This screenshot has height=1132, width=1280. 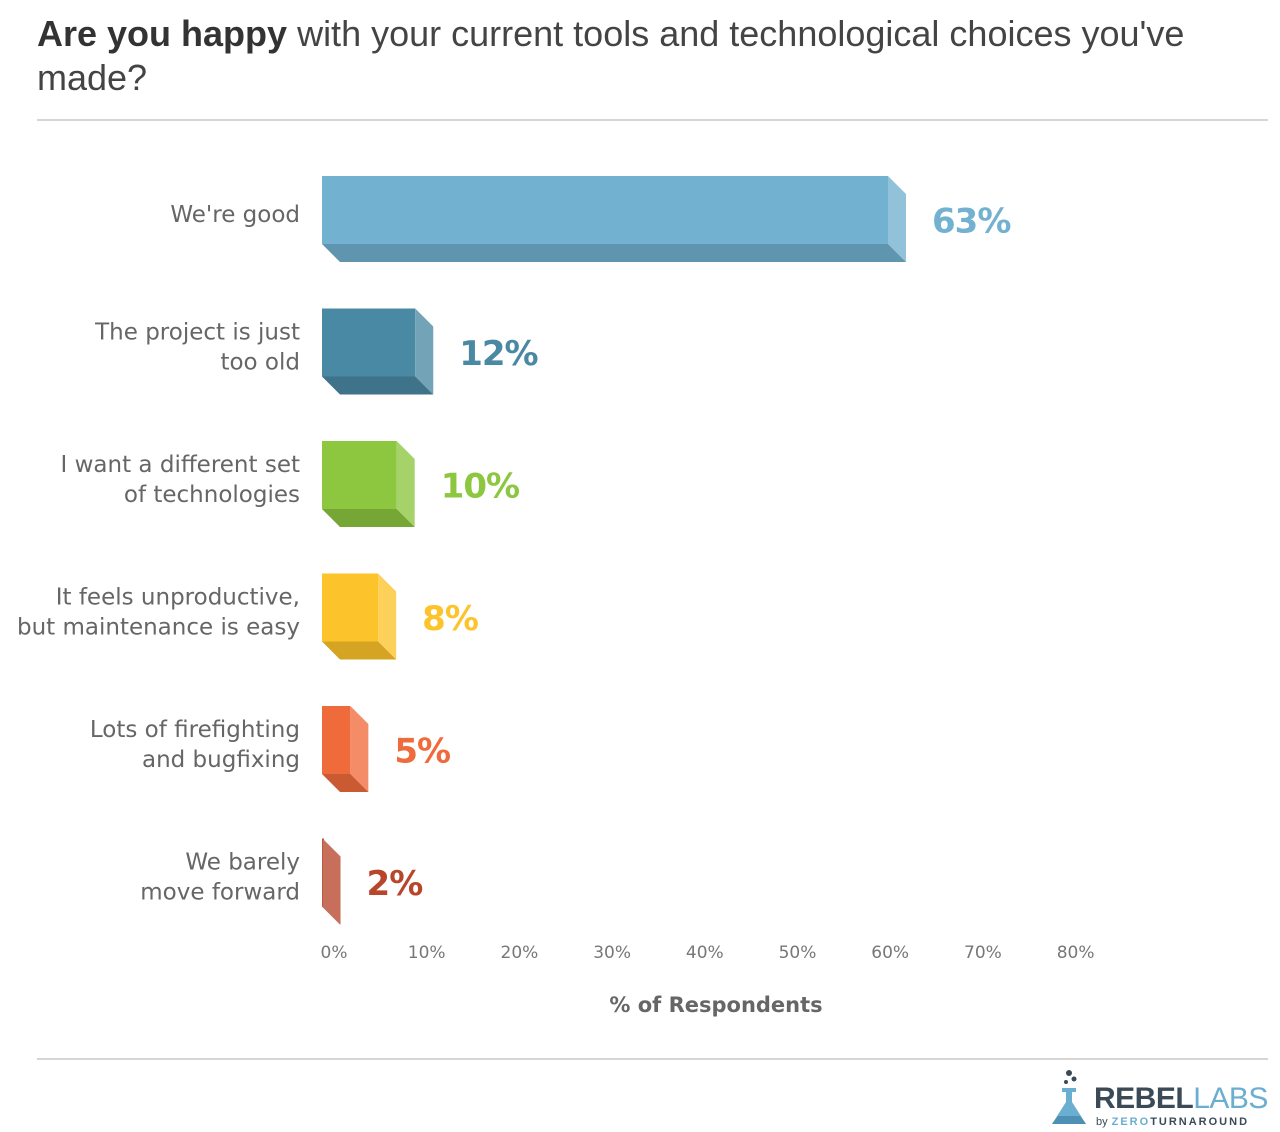 What do you see at coordinates (197, 347) in the screenshot?
I see `category-label-1: The project is just too old` at bounding box center [197, 347].